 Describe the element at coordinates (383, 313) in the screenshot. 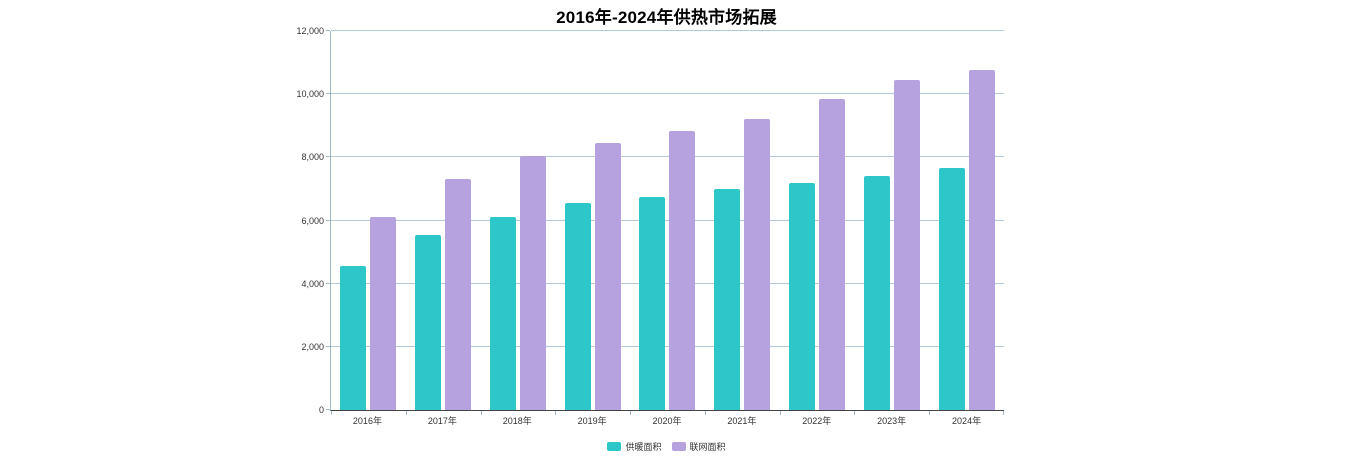

I see `bar-series2-2016年` at that location.